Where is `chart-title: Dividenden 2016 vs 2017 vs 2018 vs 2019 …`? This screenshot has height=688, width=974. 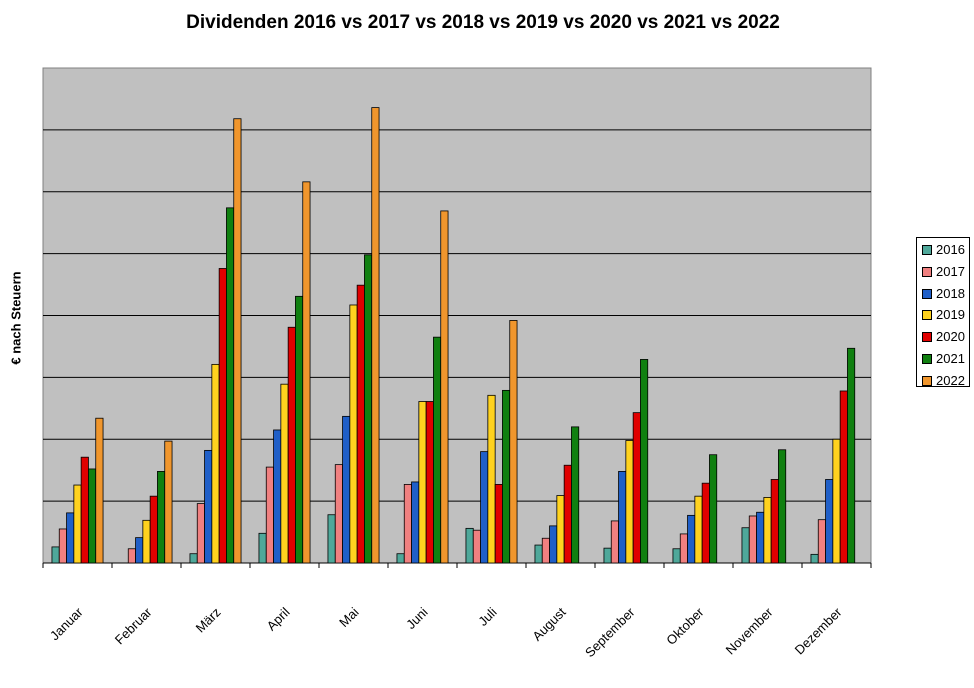
chart-title: Dividenden 2016 vs 2017 vs 2018 vs 2019 … is located at coordinates (483, 22).